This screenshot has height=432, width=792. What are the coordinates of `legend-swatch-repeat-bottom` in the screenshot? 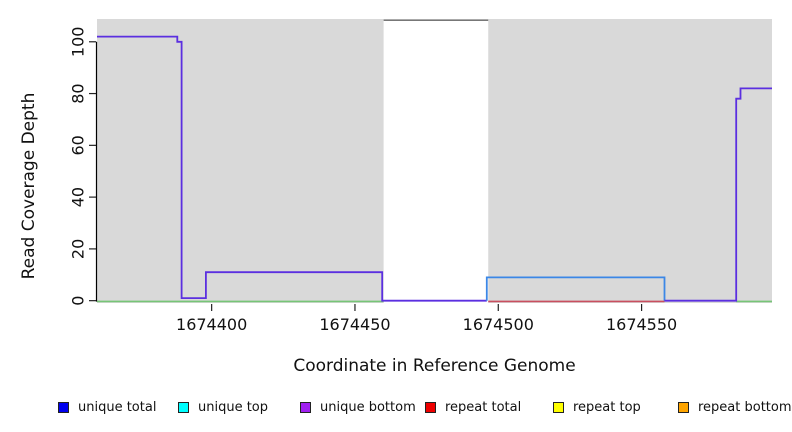 It's located at (683, 407).